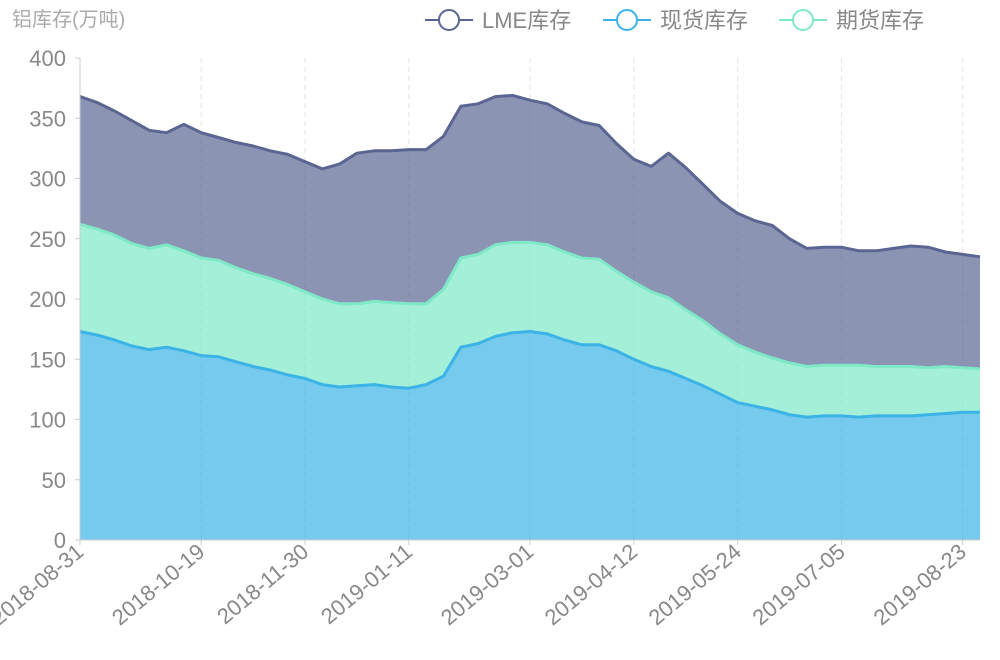  I want to click on x-tick-label-2019-03-01: 2019-03-01, so click(487, 584).